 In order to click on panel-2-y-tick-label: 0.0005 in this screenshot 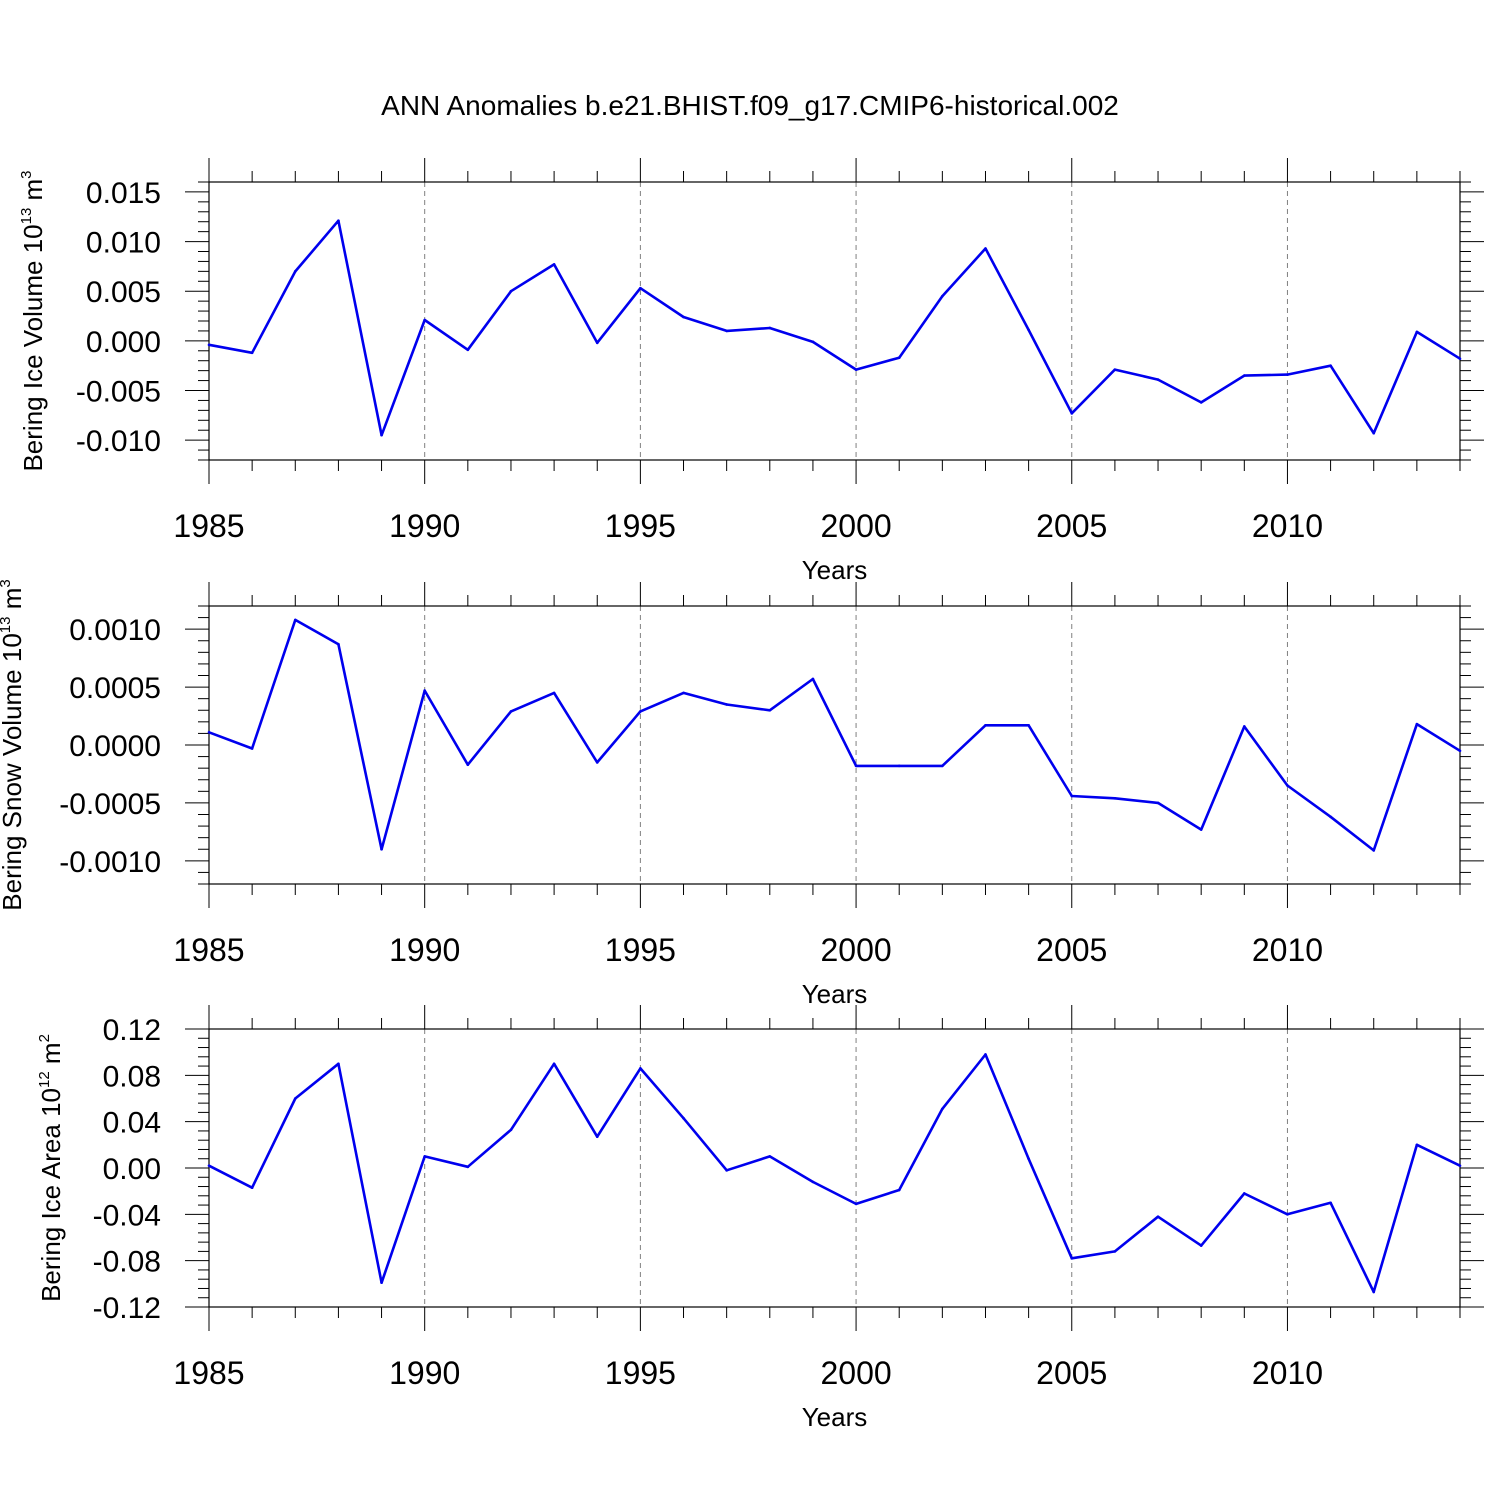, I will do `click(115, 688)`.